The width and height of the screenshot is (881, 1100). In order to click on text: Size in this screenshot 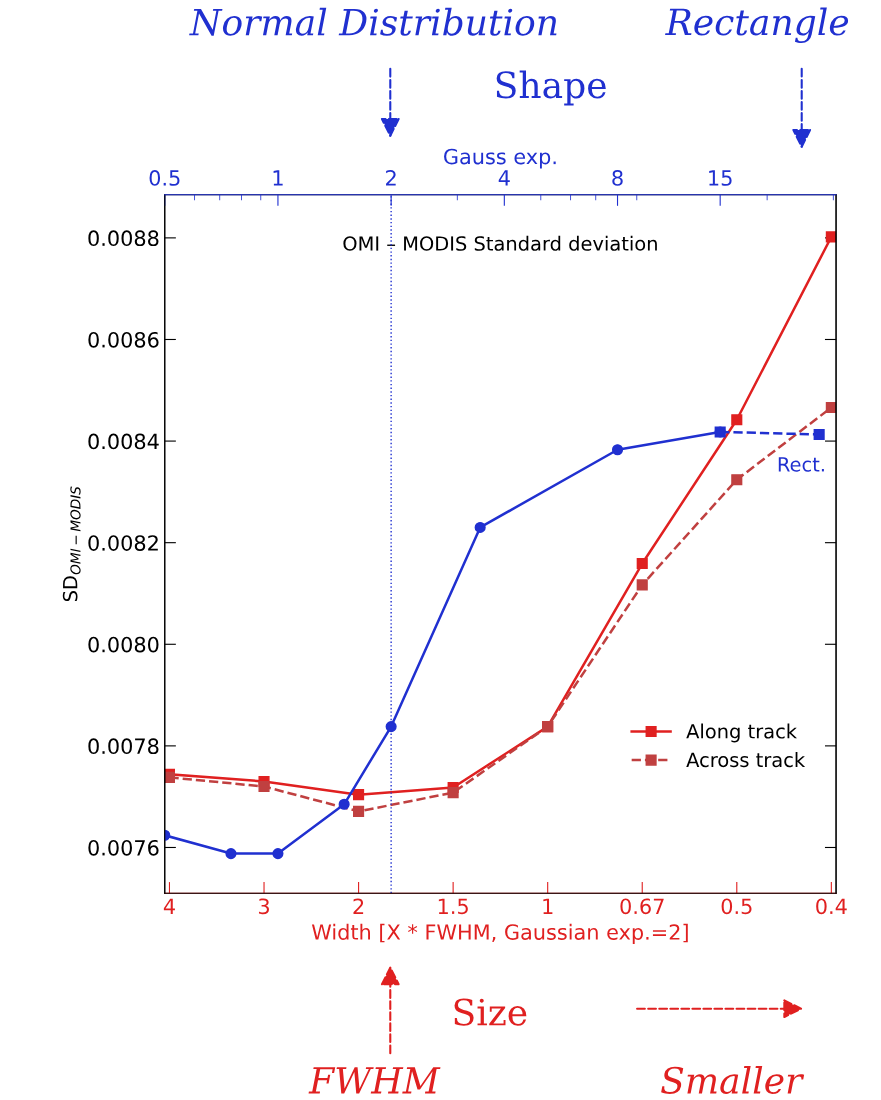, I will do `click(490, 1012)`.